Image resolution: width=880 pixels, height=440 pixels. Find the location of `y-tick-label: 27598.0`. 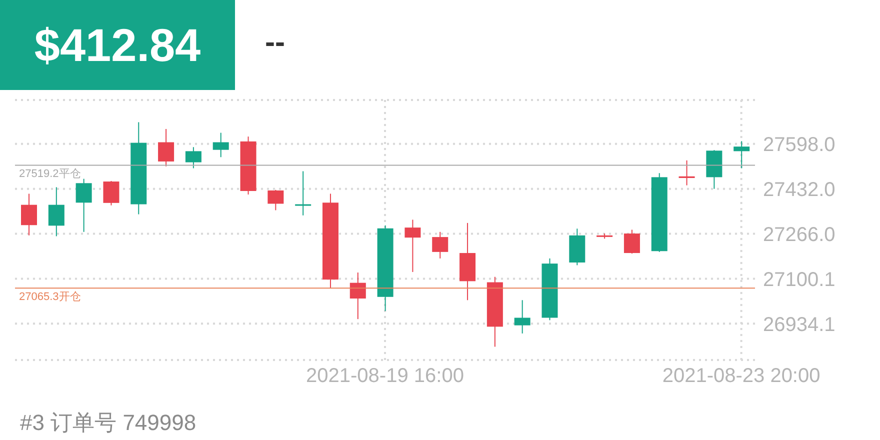

y-tick-label: 27598.0 is located at coordinates (799, 145).